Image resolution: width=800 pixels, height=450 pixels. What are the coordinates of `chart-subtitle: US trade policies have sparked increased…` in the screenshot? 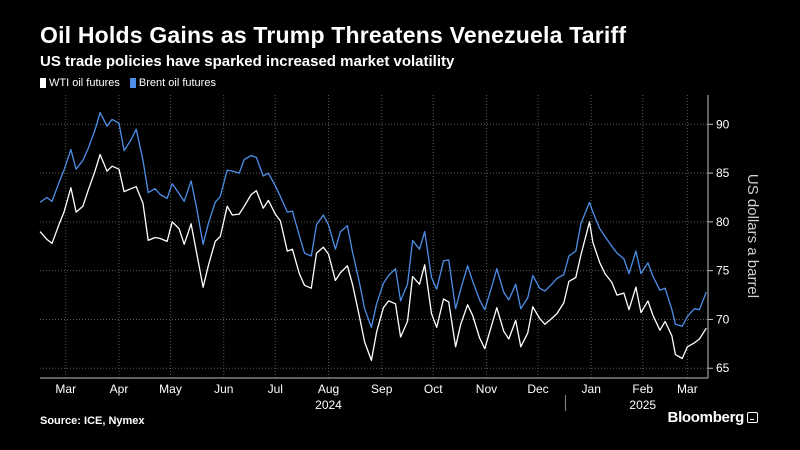 It's located at (247, 61).